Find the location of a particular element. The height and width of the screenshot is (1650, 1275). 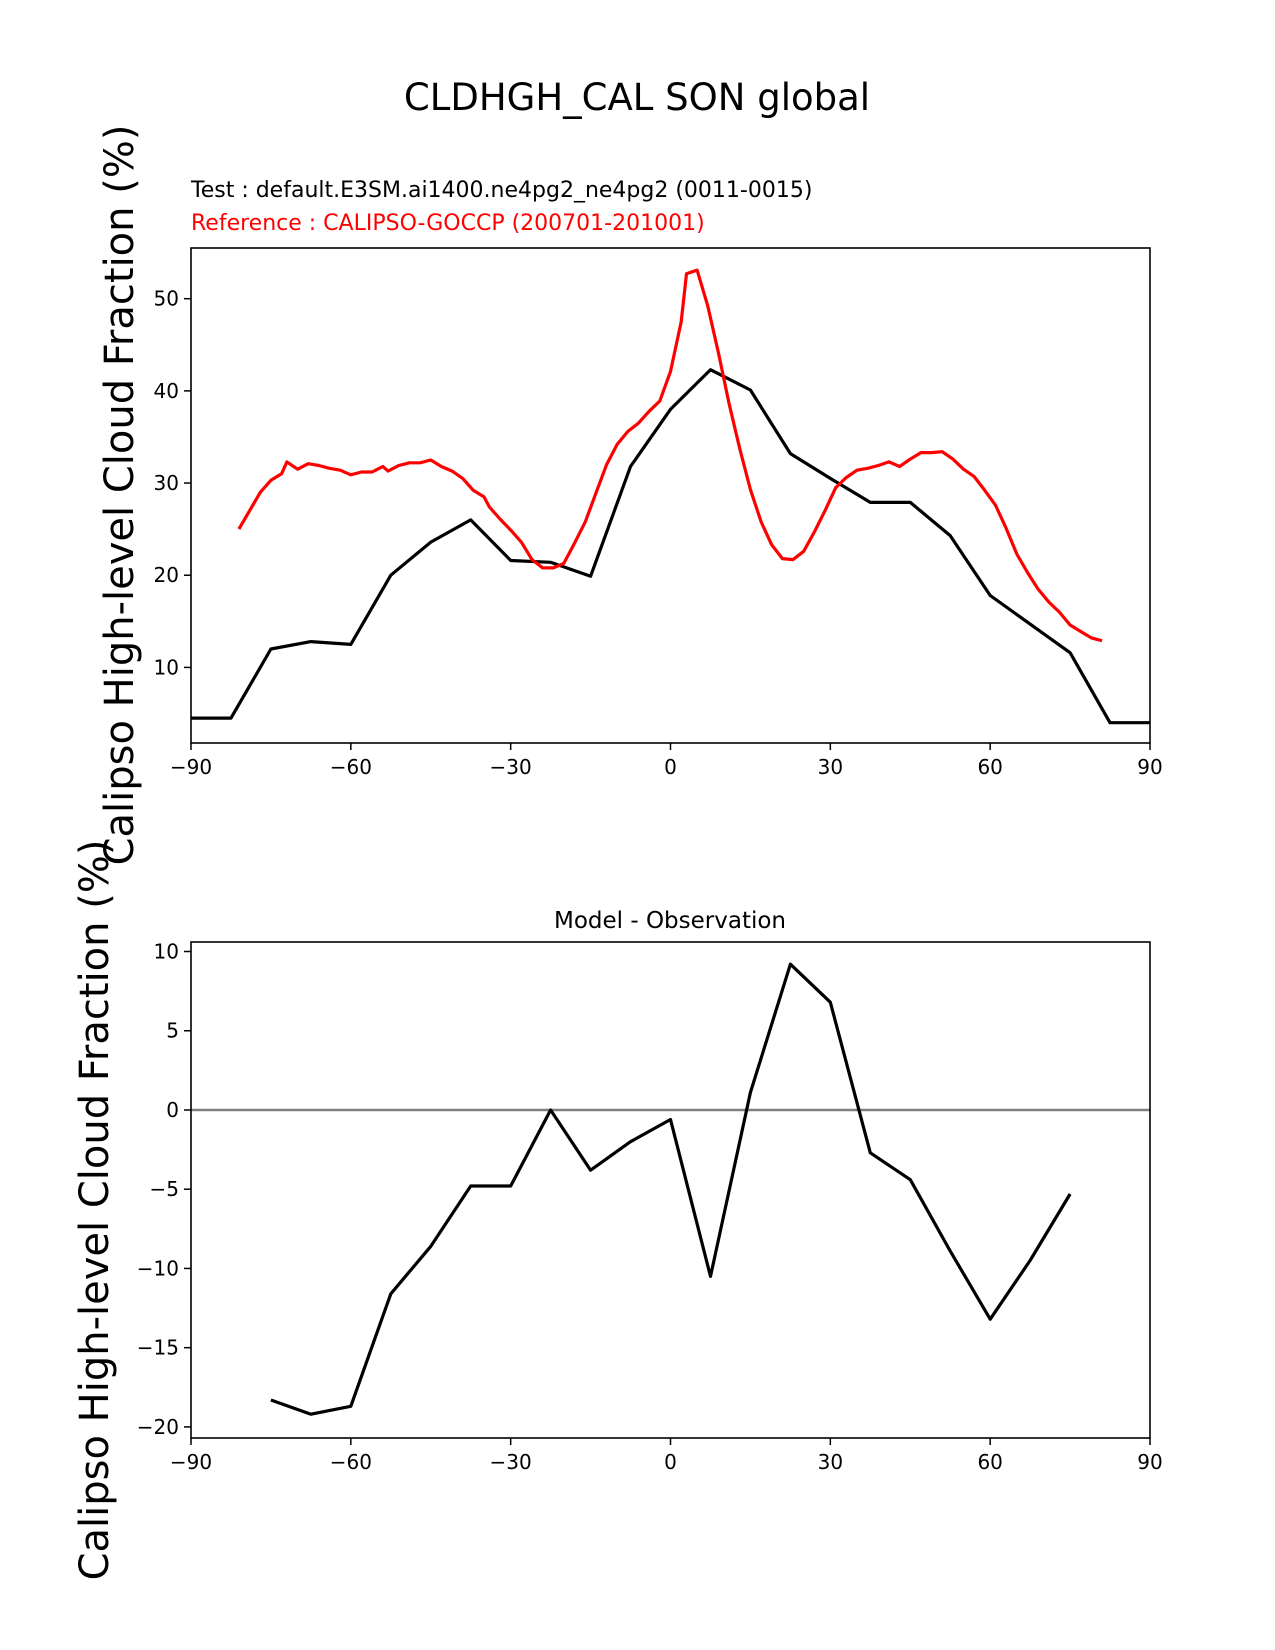

bottom-y-tick-label: −15 is located at coordinates (158, 1348).